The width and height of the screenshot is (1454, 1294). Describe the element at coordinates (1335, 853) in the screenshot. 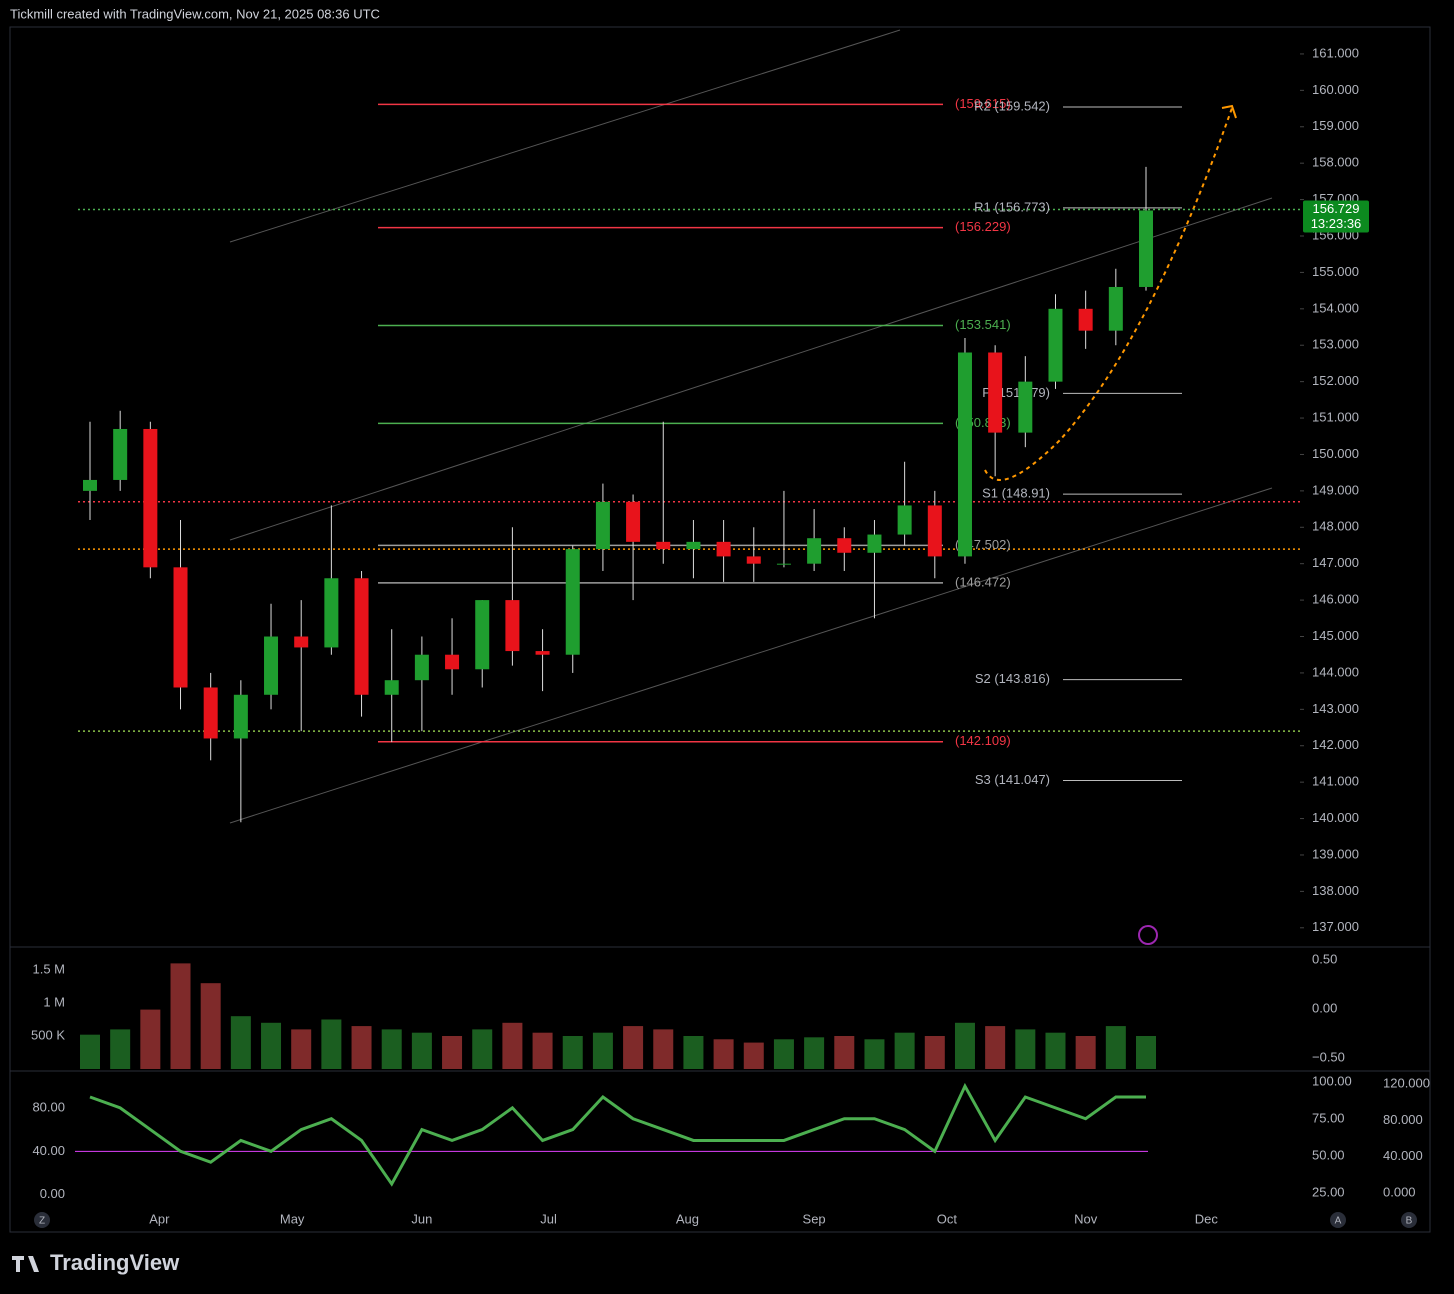

I see `y-tick-label: 139.000` at that location.